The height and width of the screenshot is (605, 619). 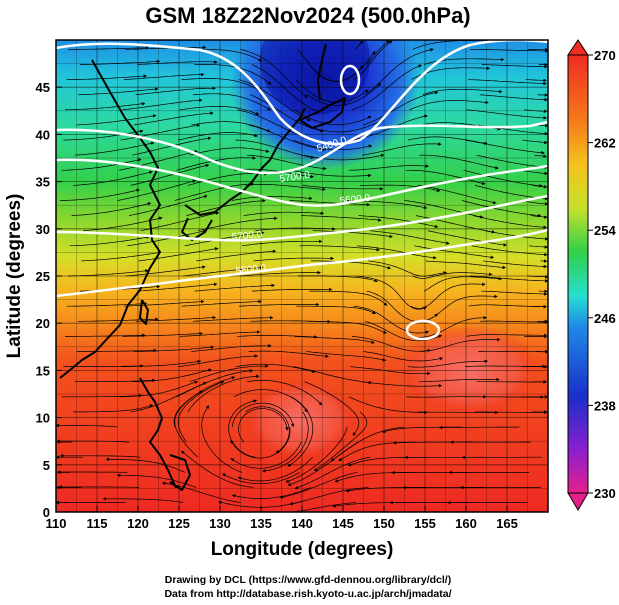 What do you see at coordinates (97, 523) in the screenshot?
I see `x-tick-label: 115` at bounding box center [97, 523].